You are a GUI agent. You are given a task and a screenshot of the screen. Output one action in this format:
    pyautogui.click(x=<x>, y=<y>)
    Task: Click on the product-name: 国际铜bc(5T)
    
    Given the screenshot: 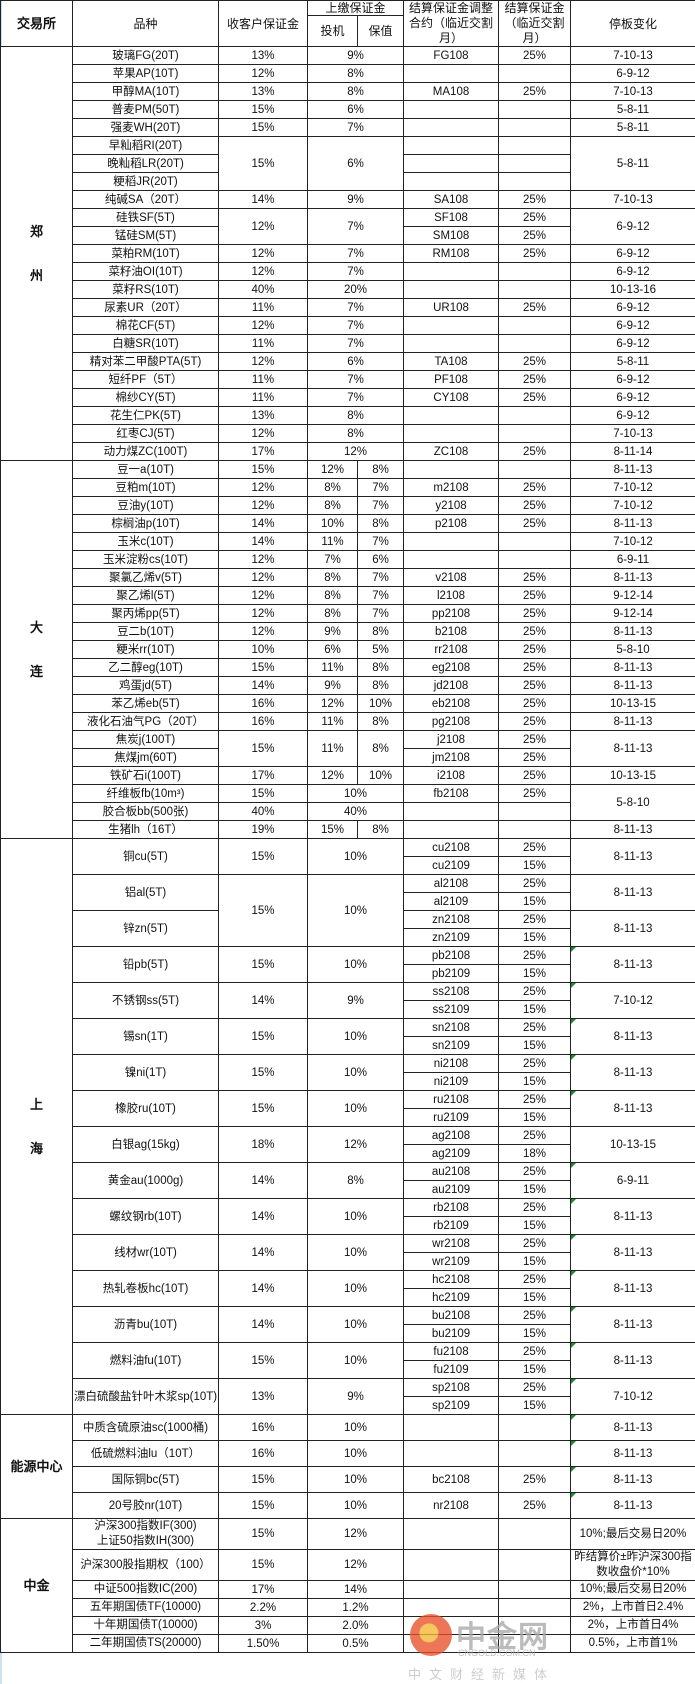 What is the action you would take?
    pyautogui.click(x=145, y=1479)
    